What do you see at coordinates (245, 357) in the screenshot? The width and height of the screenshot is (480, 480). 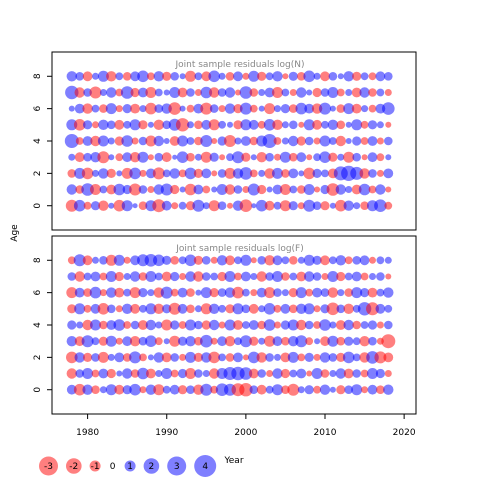 I see `bubble-logF-age2-2000` at bounding box center [245, 357].